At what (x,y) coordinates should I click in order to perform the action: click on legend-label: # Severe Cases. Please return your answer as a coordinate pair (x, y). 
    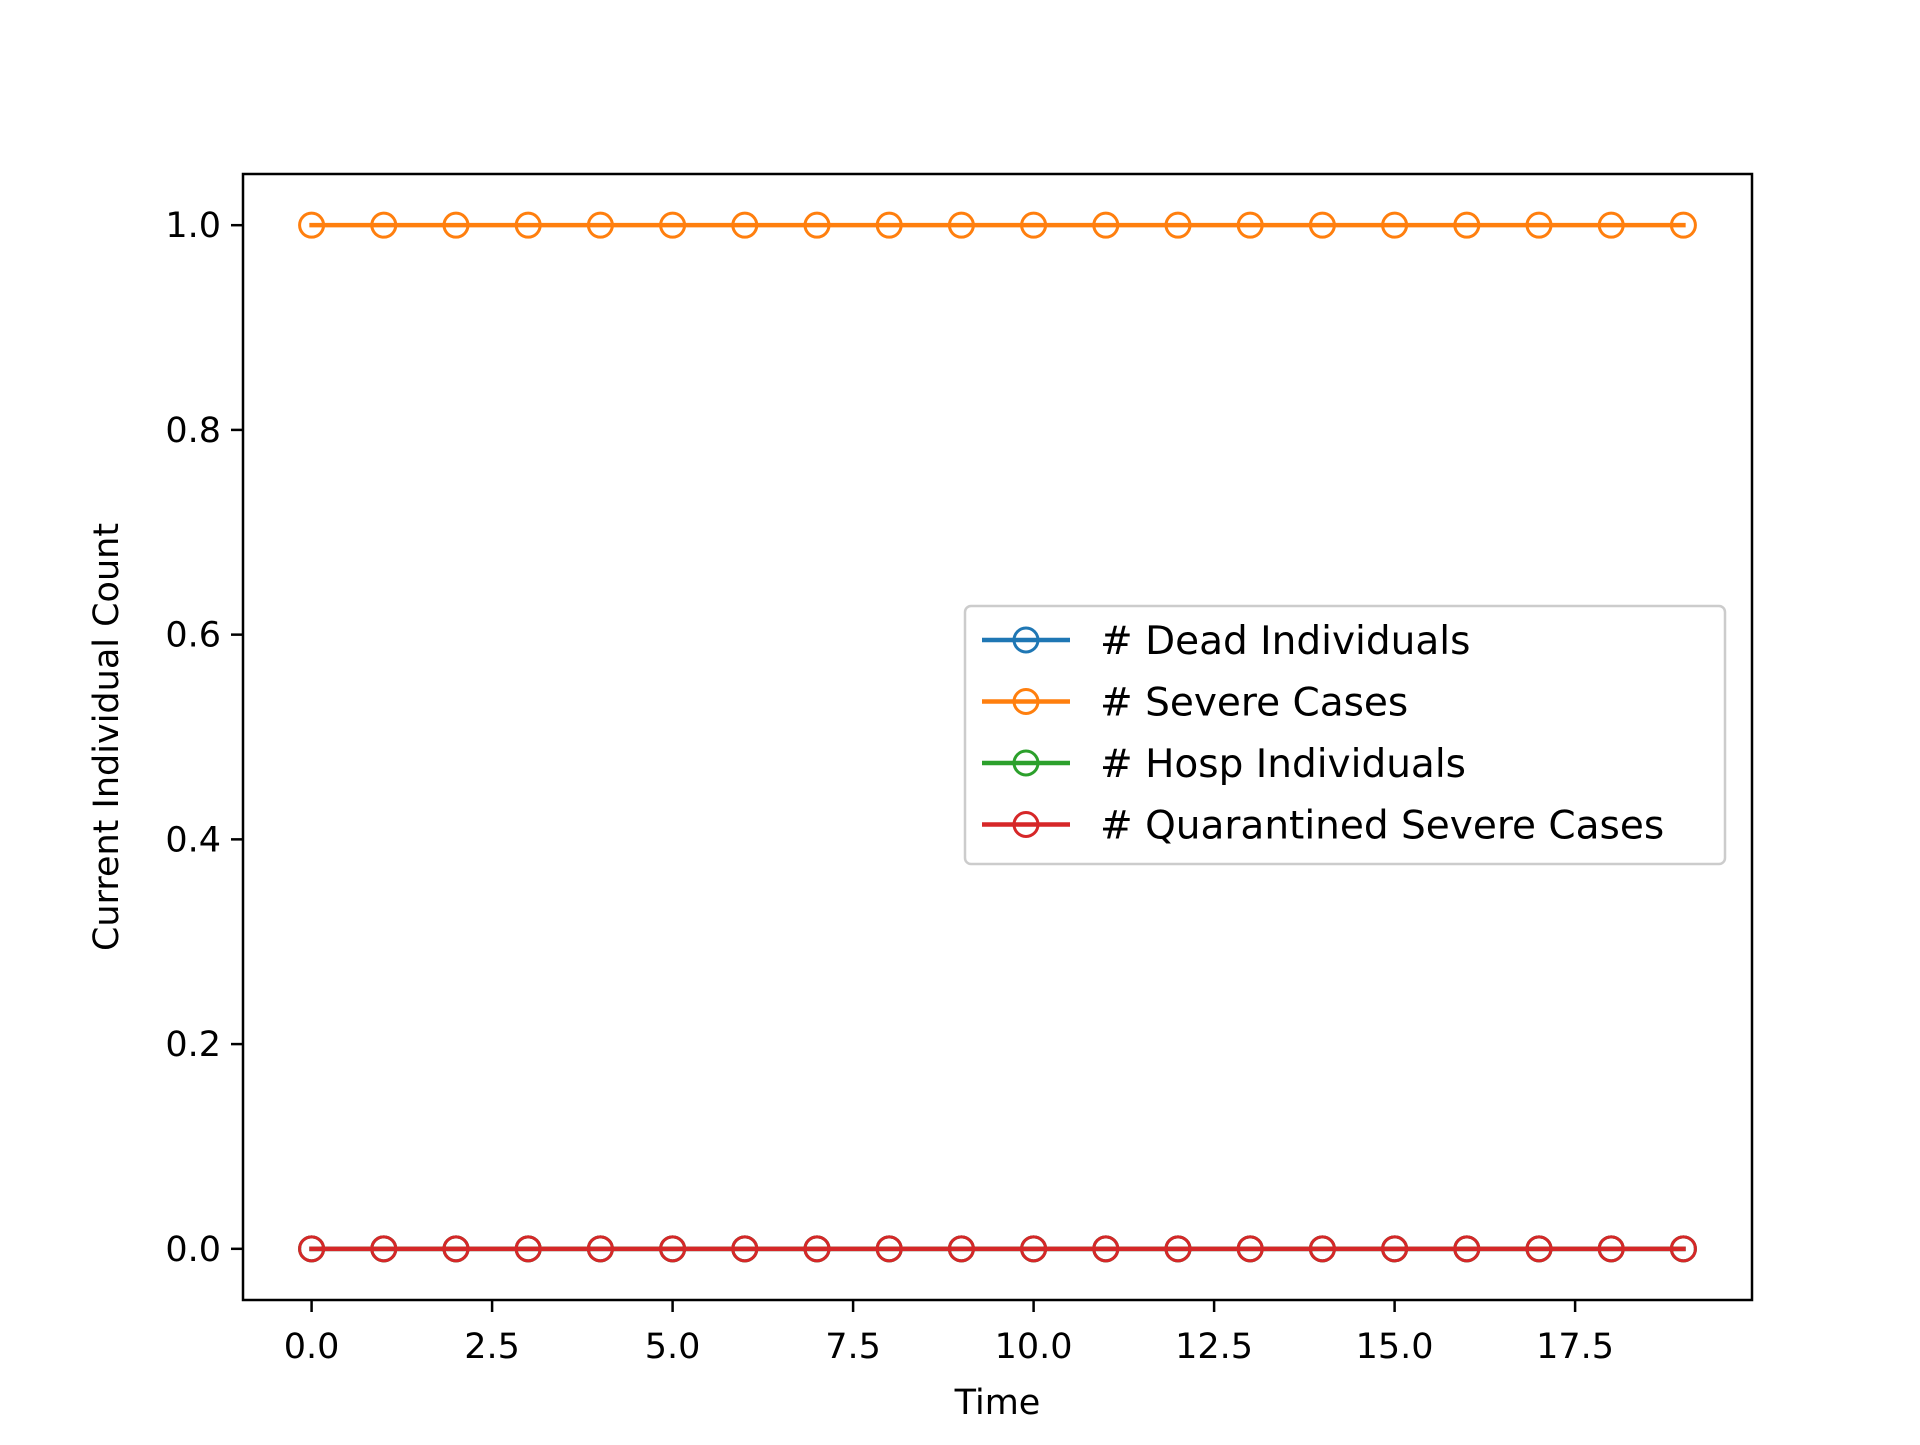
    Looking at the image, I should click on (1254, 703).